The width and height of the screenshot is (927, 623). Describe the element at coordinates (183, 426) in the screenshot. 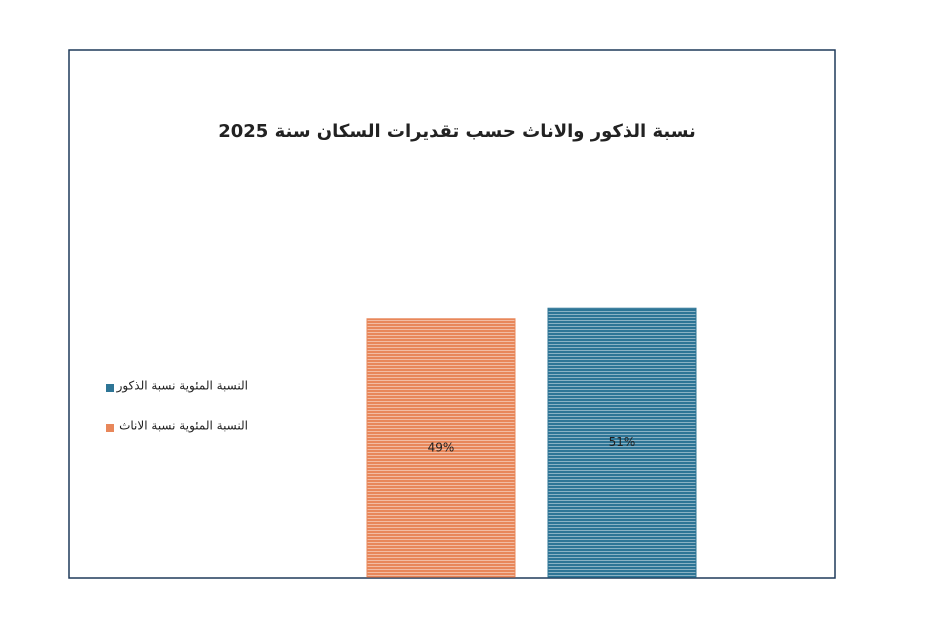

I see `legend-label: النسبة المئوية نسبة الاناث` at that location.